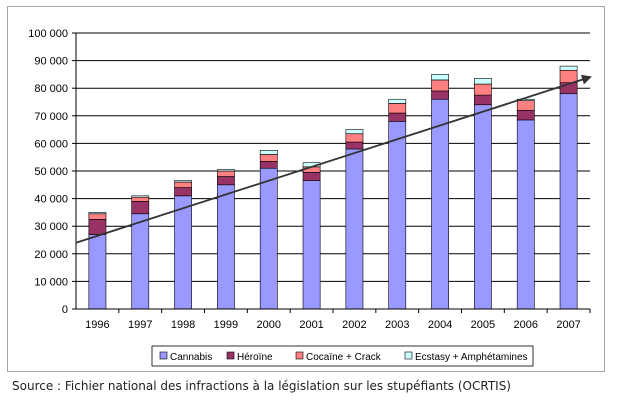 Image resolution: width=617 pixels, height=405 pixels. I want to click on x-tick-label: 1997, so click(140, 325).